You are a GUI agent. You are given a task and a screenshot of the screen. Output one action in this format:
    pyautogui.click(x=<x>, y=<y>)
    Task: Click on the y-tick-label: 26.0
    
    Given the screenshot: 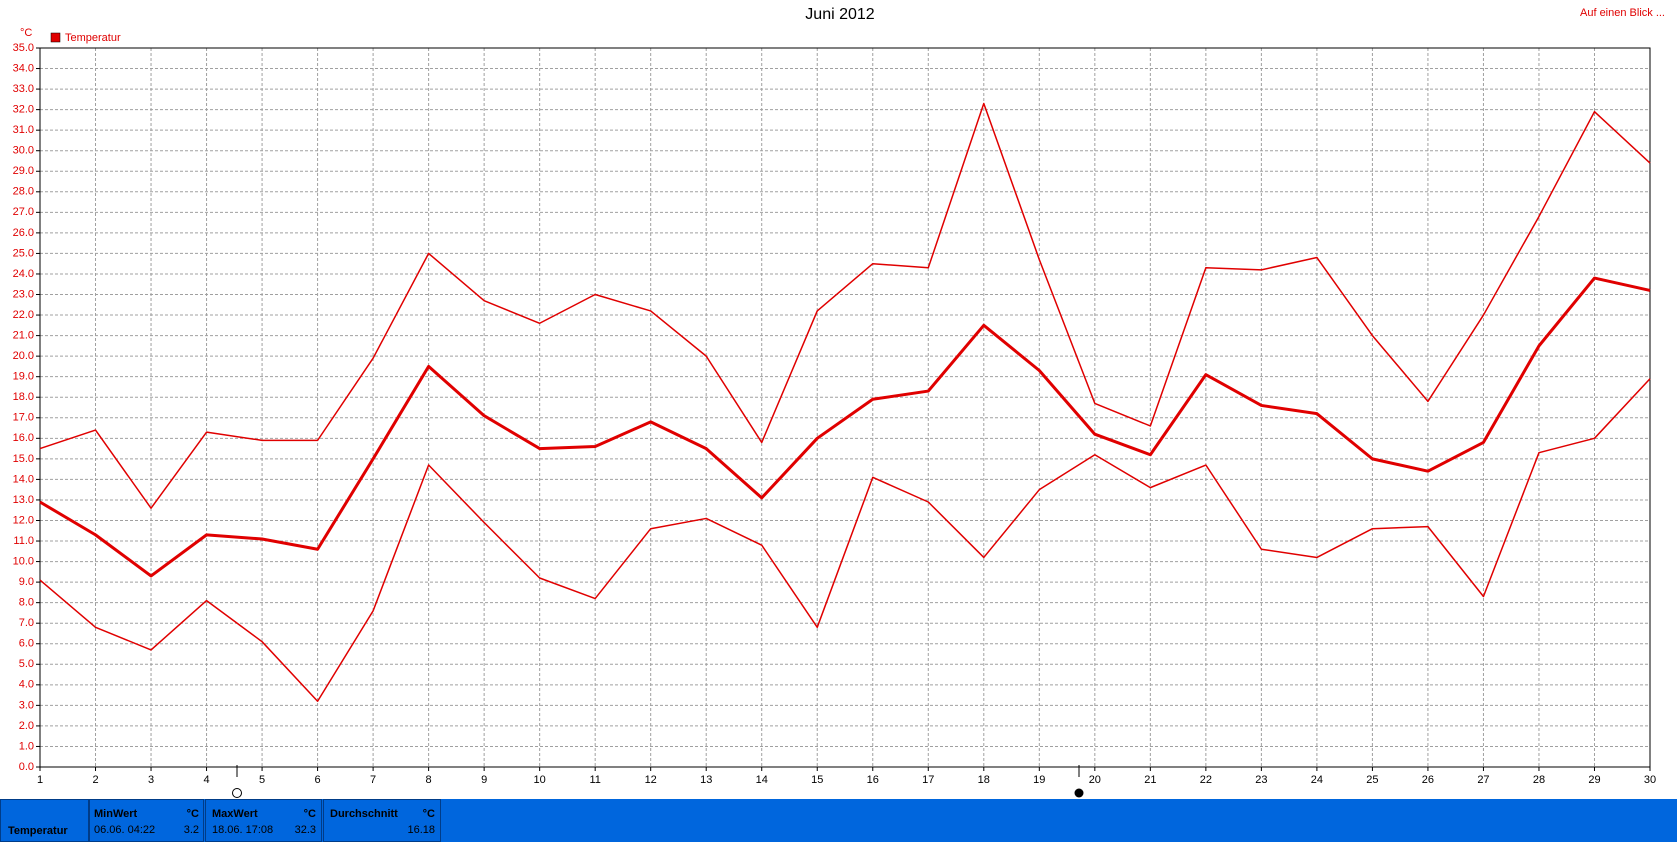 What is the action you would take?
    pyautogui.click(x=23, y=233)
    